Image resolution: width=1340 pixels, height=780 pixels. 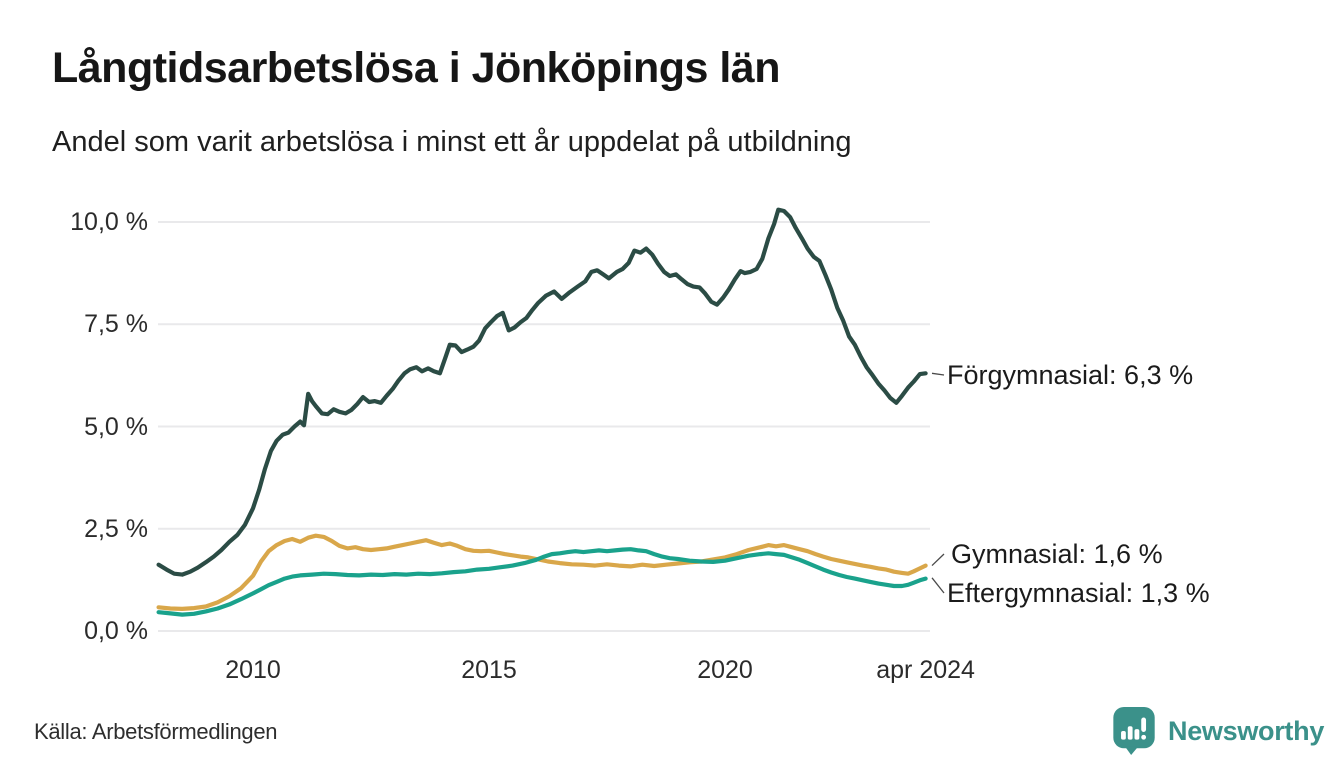 I want to click on y-tick-label: 5,0 %, so click(x=116, y=426).